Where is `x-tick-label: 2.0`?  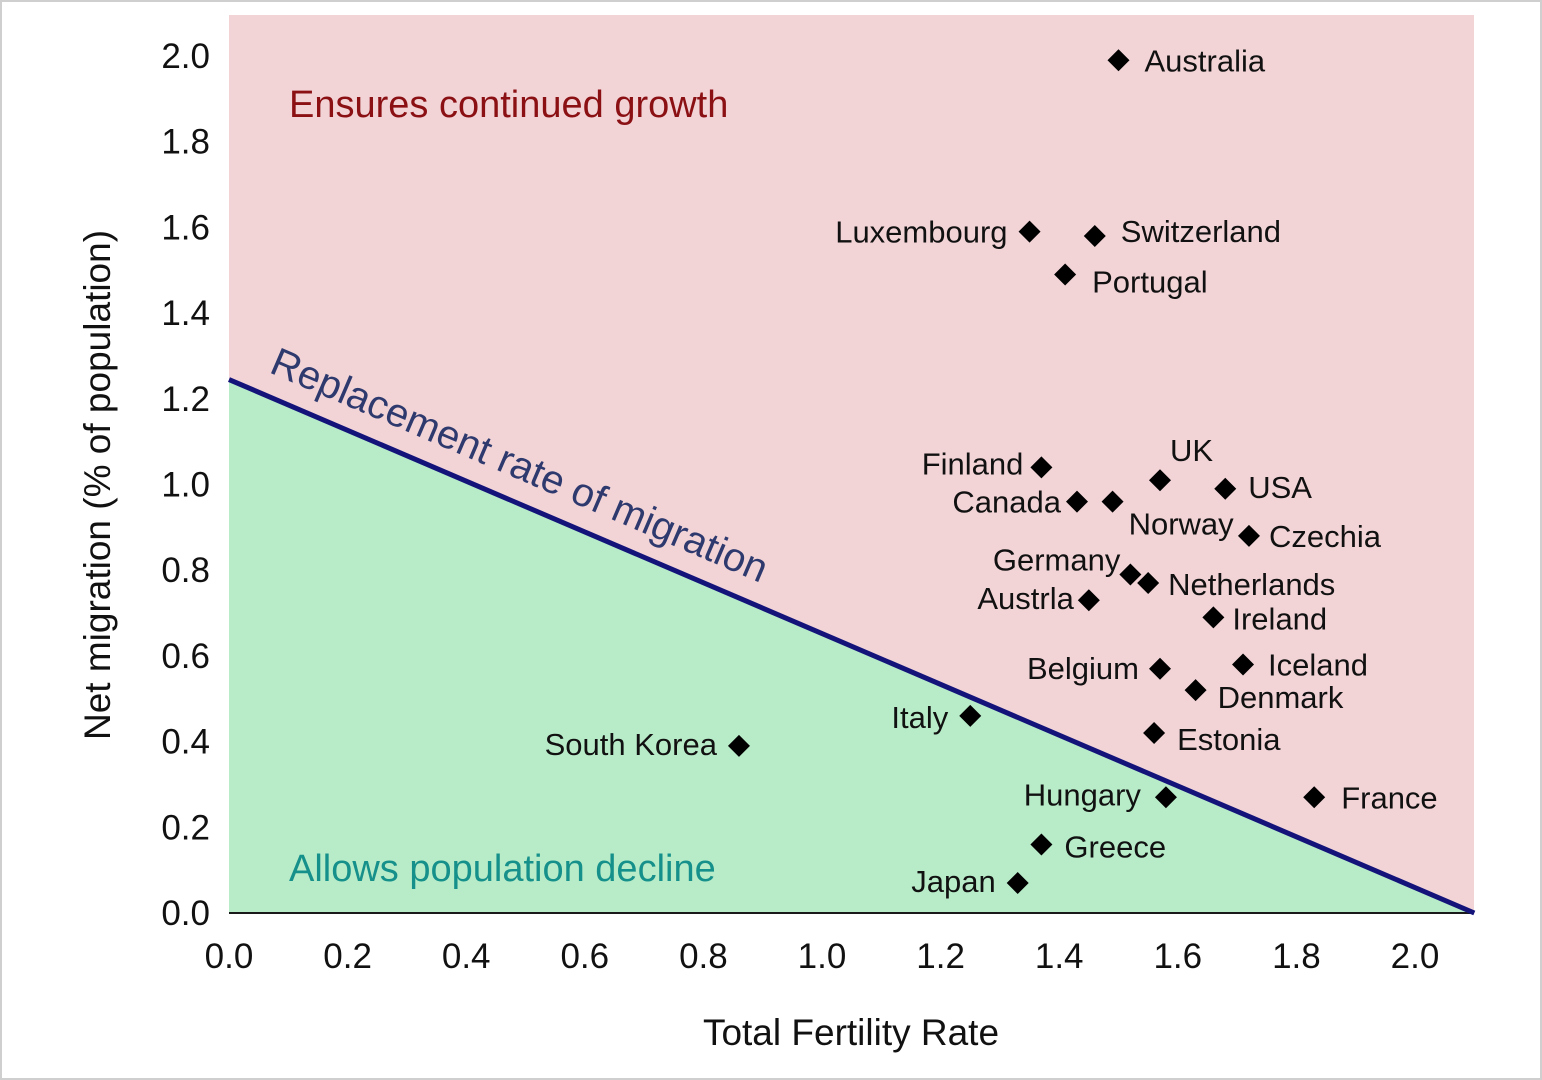 x-tick-label: 2.0 is located at coordinates (1415, 956).